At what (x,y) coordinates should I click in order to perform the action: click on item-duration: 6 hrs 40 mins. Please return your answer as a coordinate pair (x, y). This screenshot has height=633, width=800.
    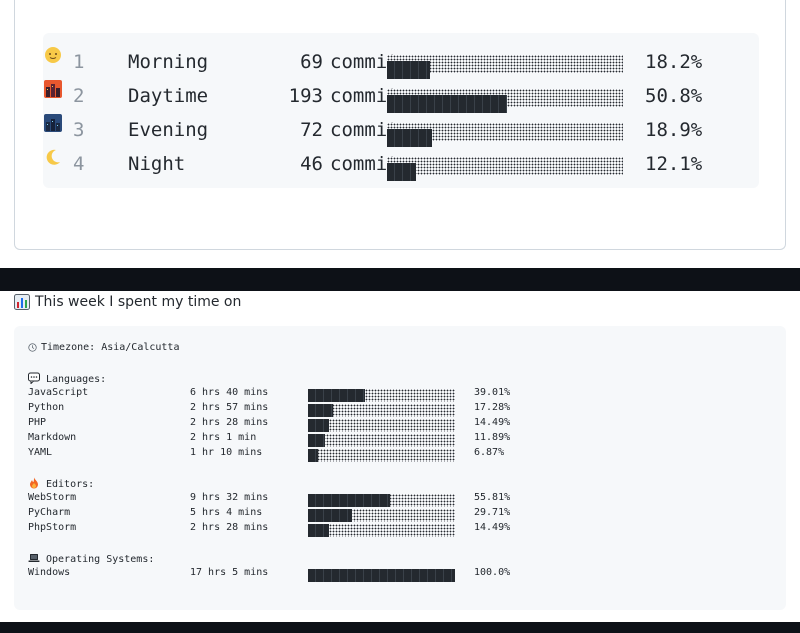
    Looking at the image, I should click on (229, 392).